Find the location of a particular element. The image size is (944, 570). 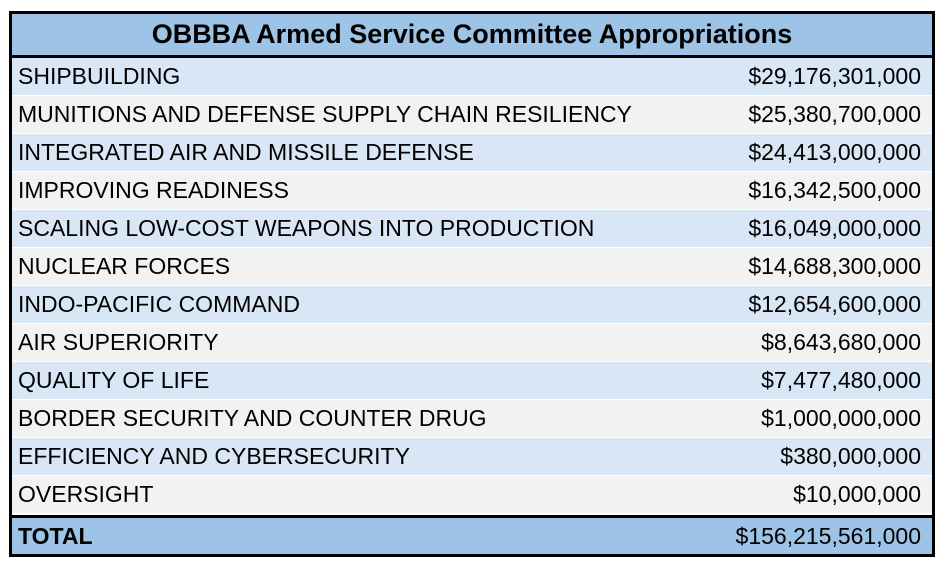

row-value: $16,049,000,000 is located at coordinates (834, 228).